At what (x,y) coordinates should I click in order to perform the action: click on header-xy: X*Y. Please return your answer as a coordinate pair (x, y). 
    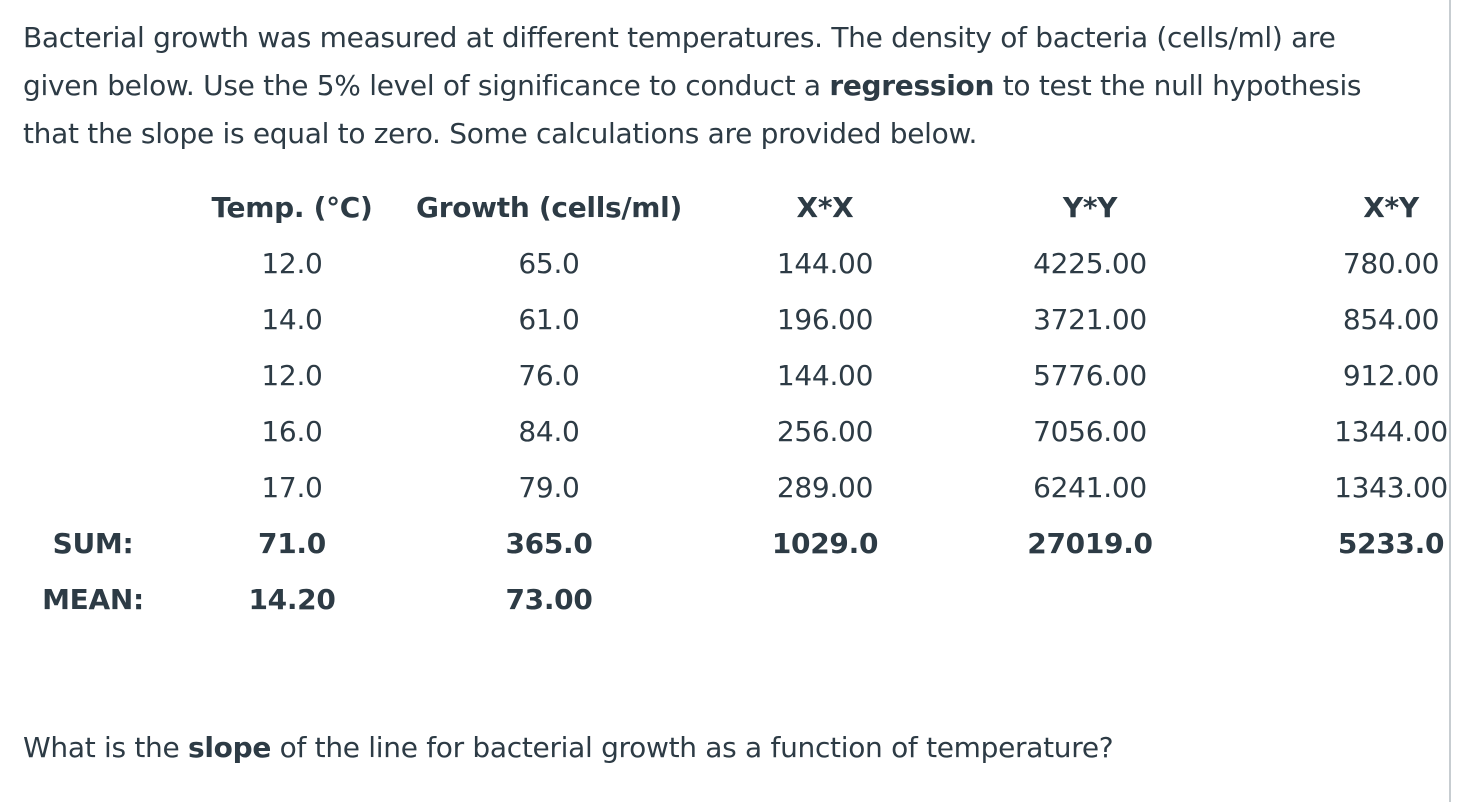
    Looking at the image, I should click on (1391, 207).